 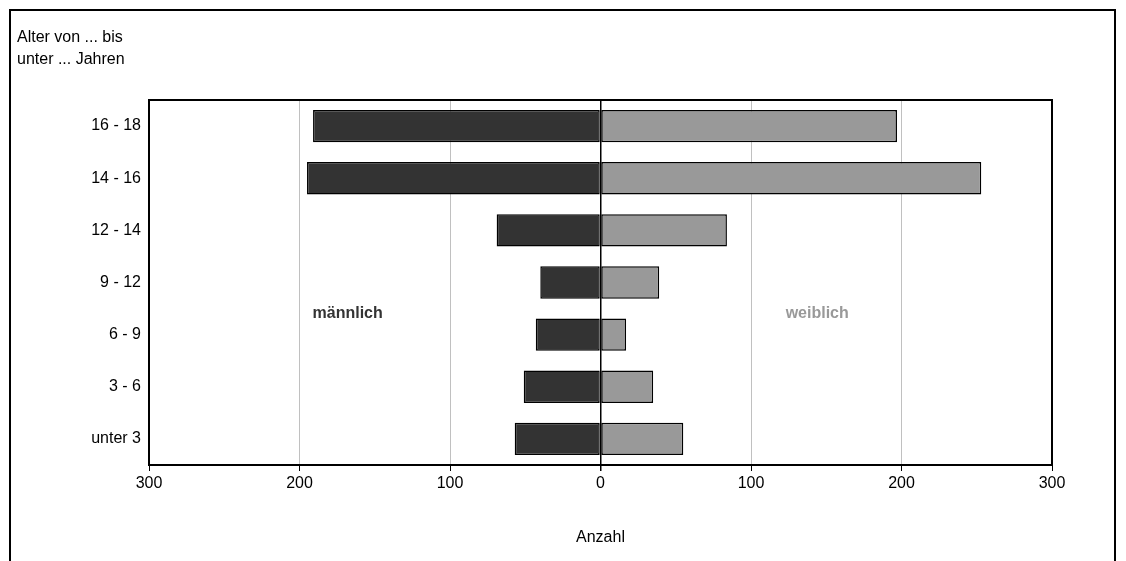 What do you see at coordinates (816, 312) in the screenshot?
I see `text: weiblich` at bounding box center [816, 312].